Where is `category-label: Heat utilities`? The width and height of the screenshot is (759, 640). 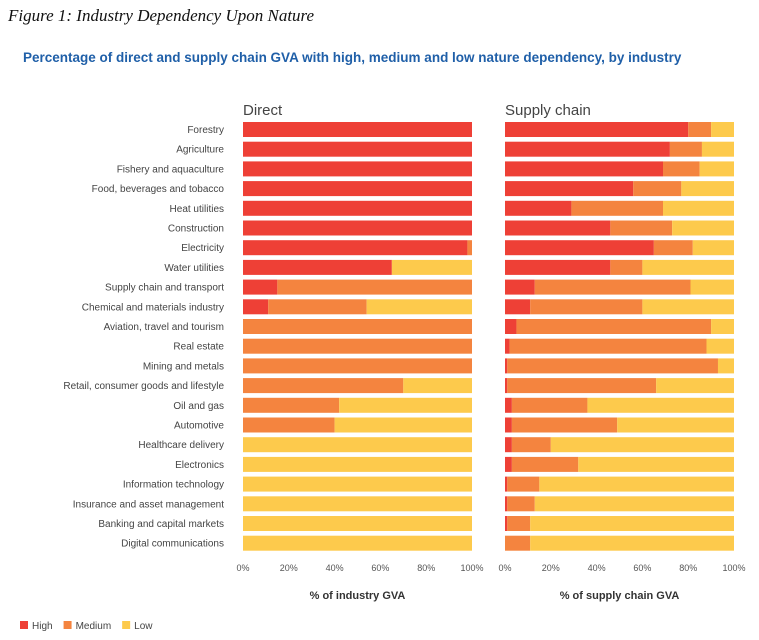
category-label: Heat utilities is located at coordinates (197, 209).